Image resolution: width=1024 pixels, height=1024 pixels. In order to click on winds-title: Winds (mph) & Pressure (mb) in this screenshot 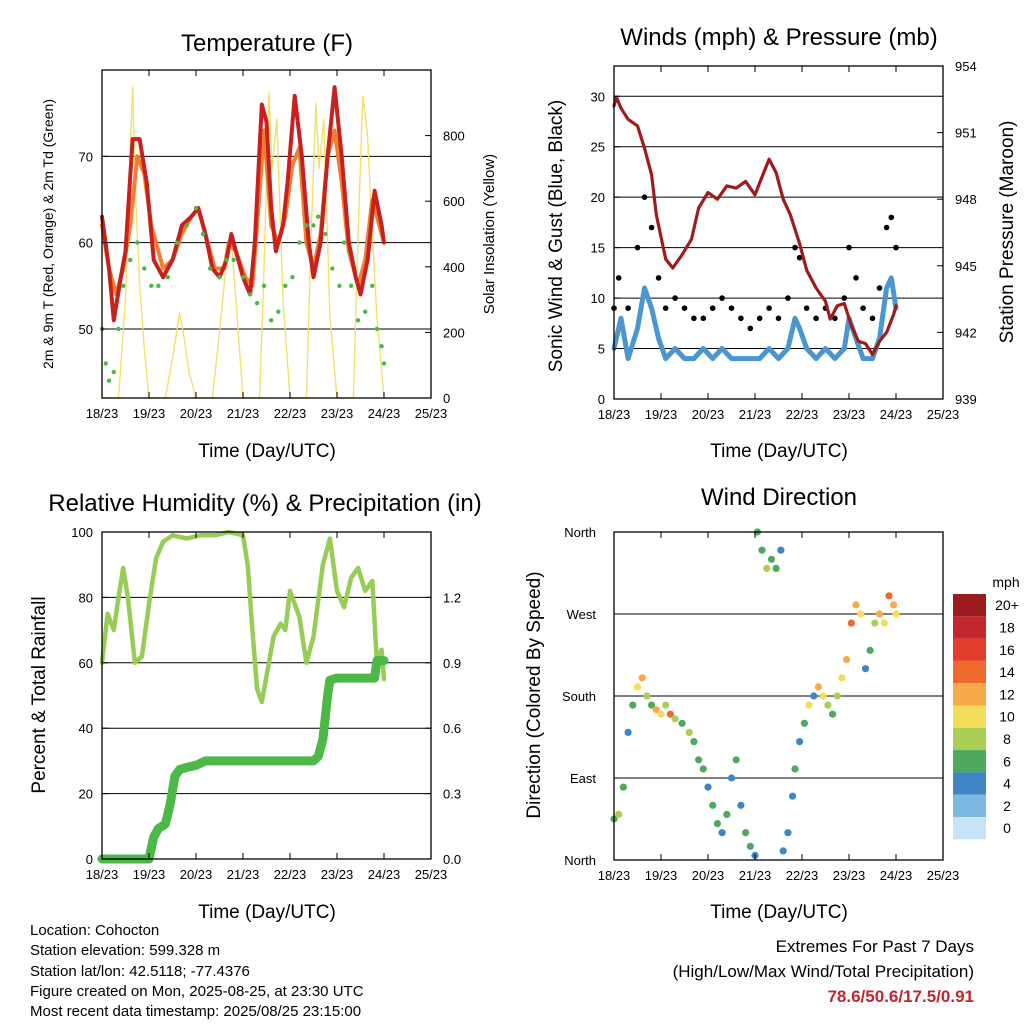, I will do `click(778, 37)`.